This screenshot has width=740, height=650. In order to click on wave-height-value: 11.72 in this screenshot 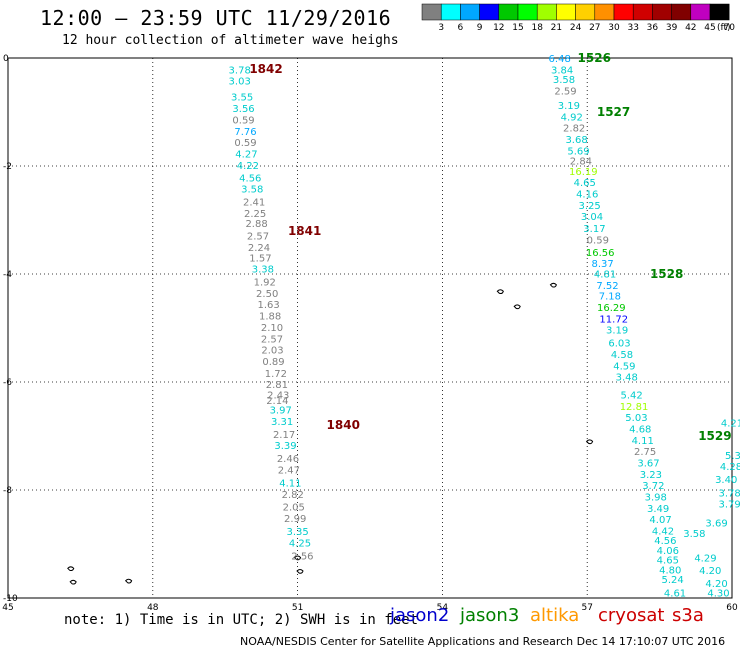, I will do `click(613, 319)`.